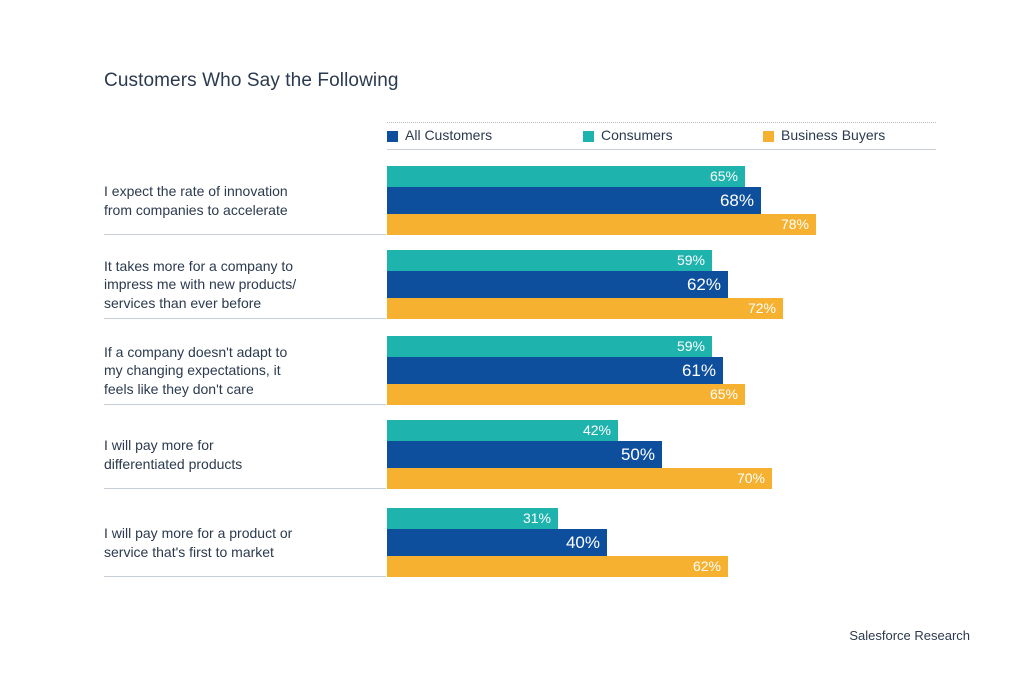 Image resolution: width=1024 pixels, height=684 pixels. I want to click on category-label-line: from companies to accelerate, so click(196, 209).